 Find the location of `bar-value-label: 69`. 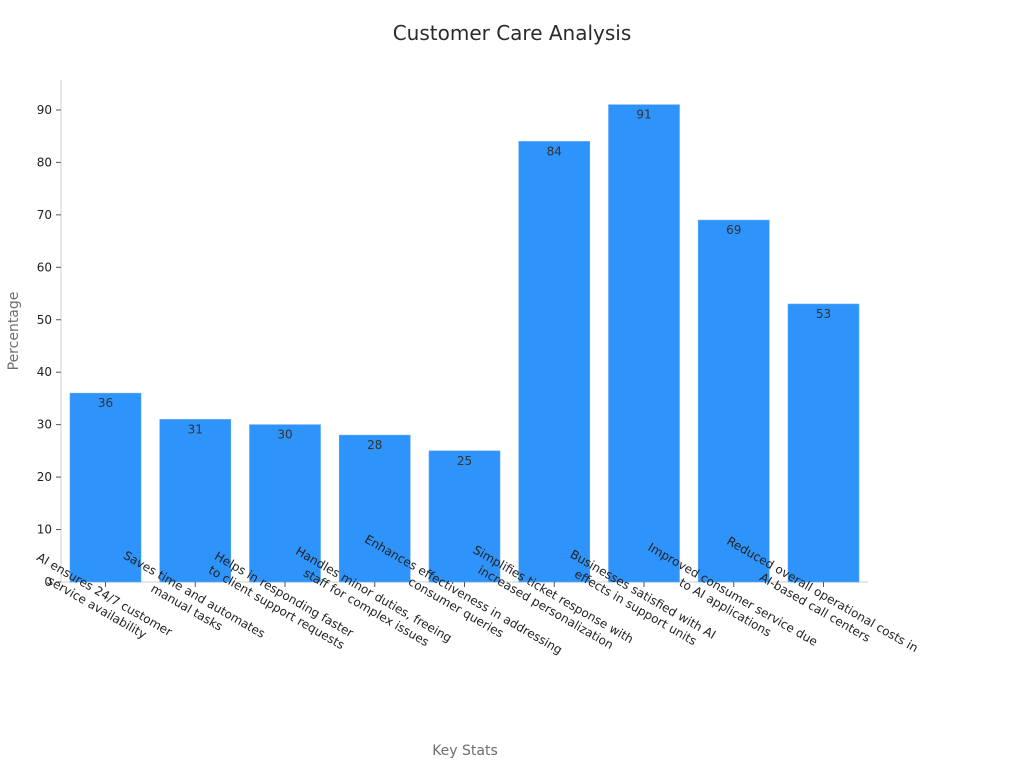

bar-value-label: 69 is located at coordinates (733, 230).